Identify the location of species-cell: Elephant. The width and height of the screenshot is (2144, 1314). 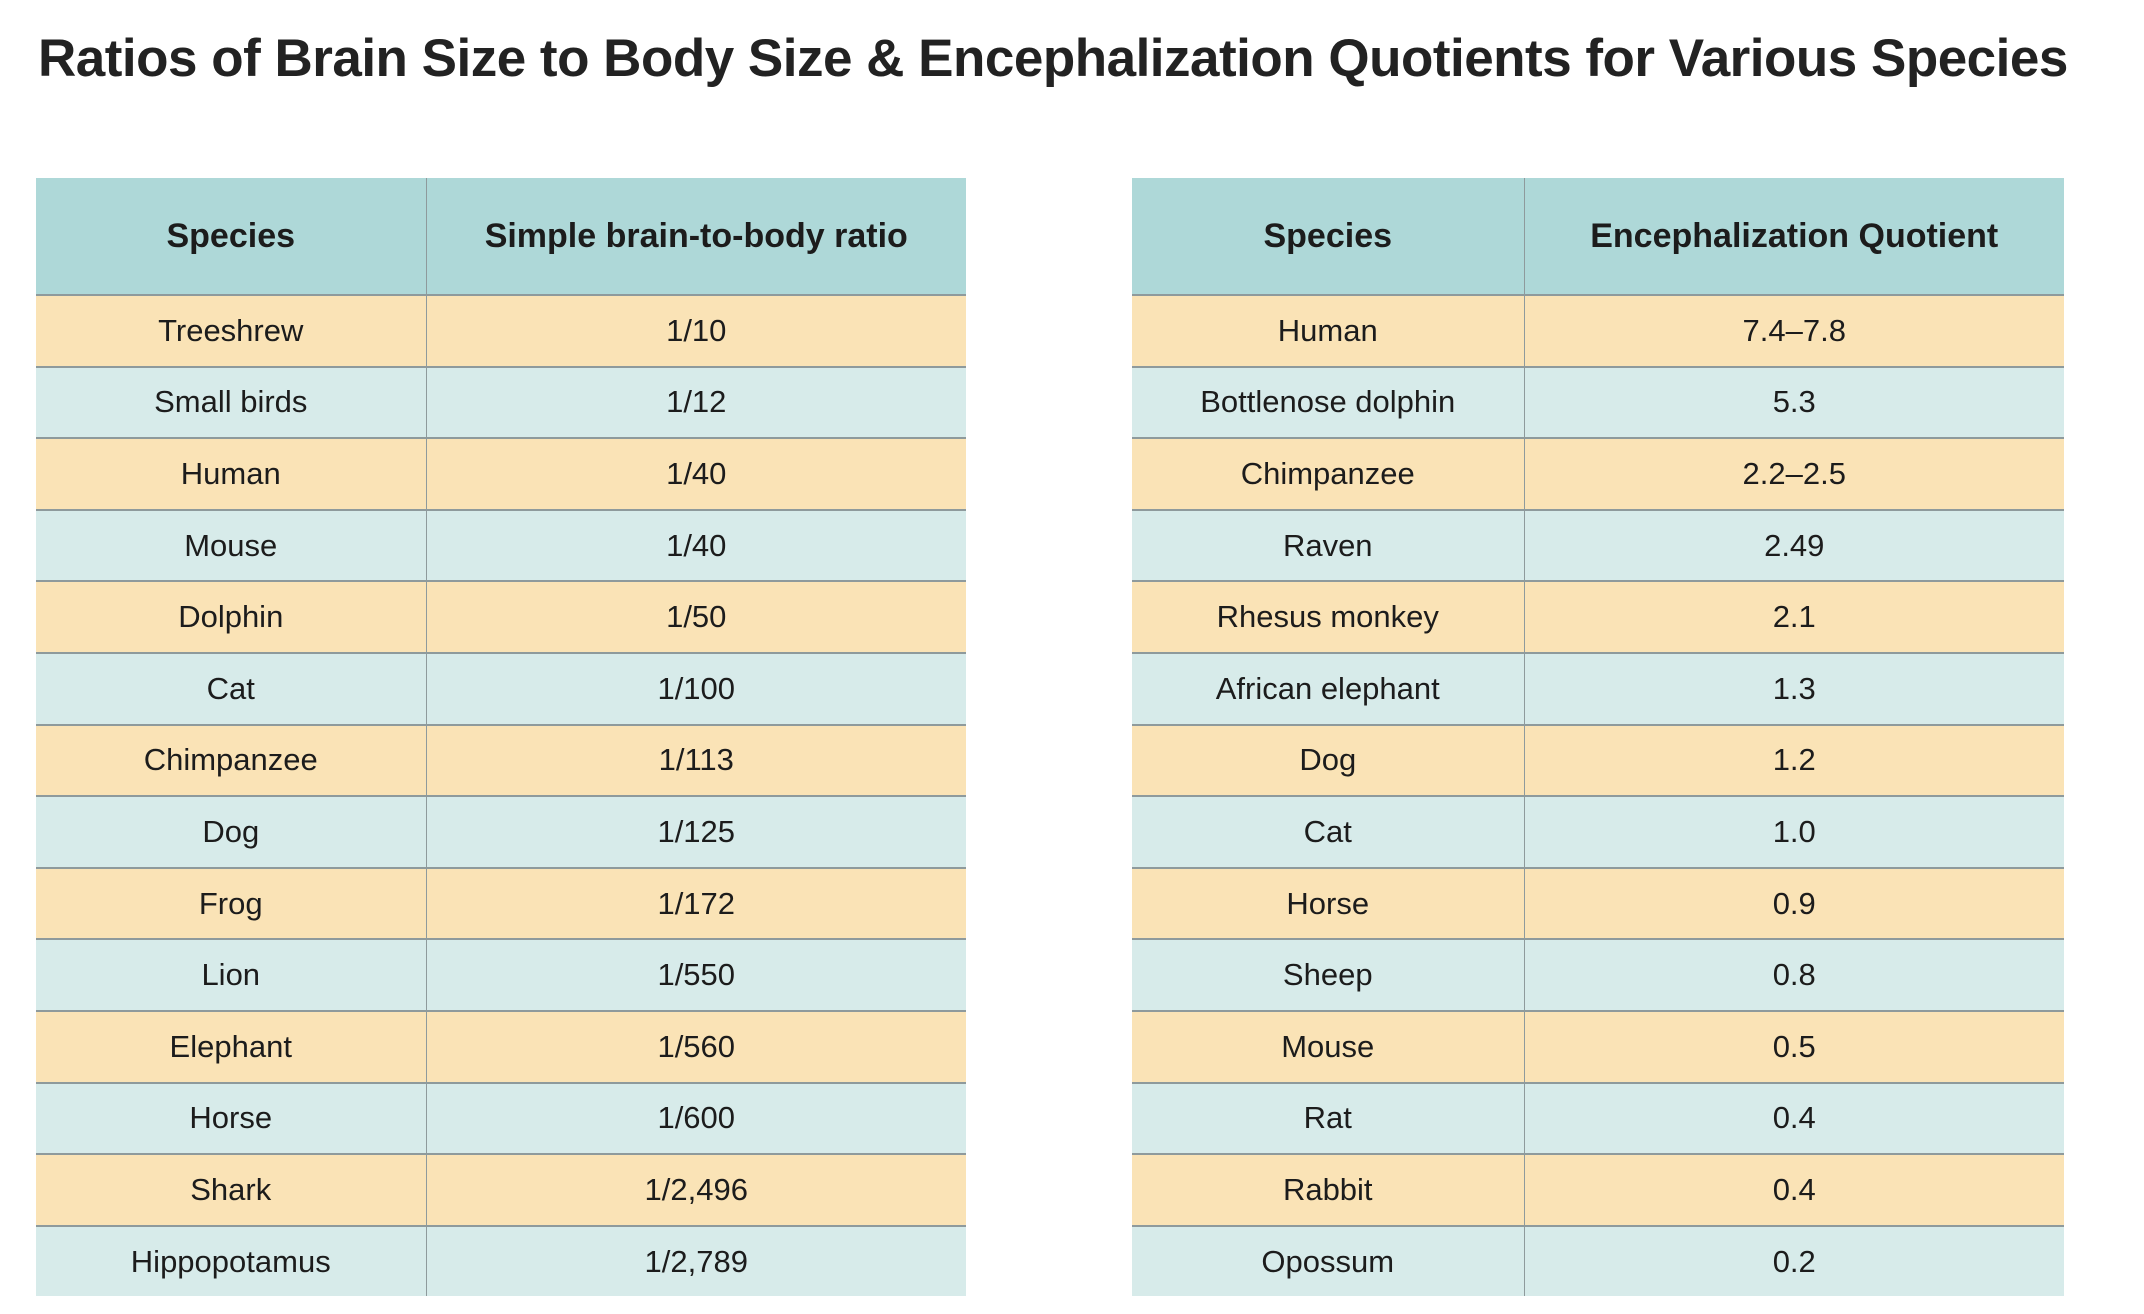
(231, 1046).